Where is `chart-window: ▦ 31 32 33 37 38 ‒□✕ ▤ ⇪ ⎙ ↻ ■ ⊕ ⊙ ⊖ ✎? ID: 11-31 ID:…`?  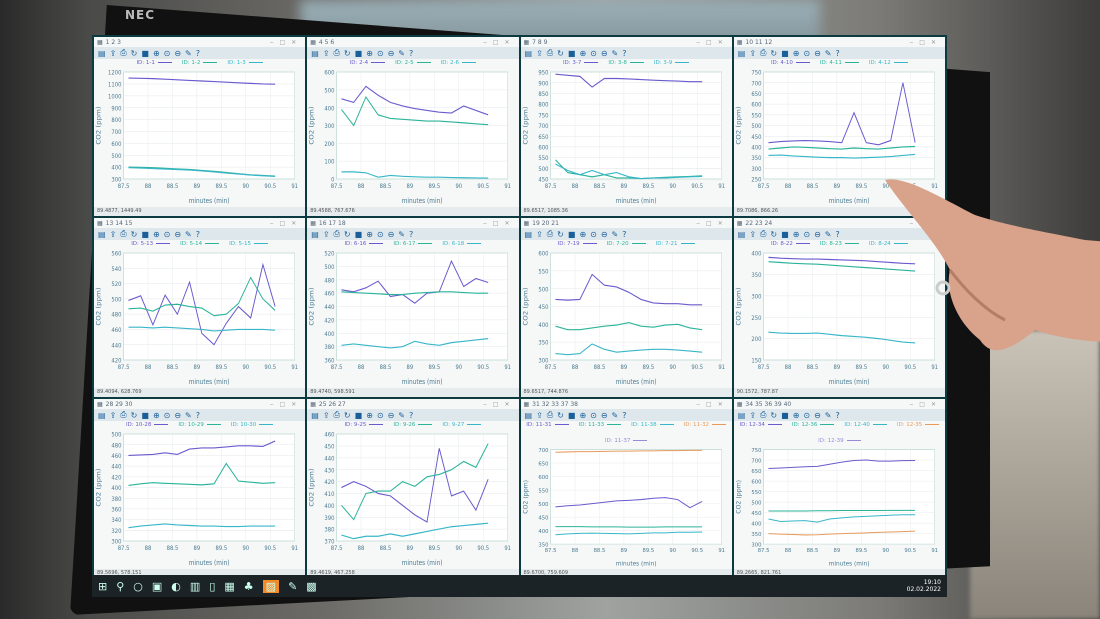 chart-window: ▦ 31 32 33 37 38 ‒□✕ ▤ ⇪ ⎙ ↻ ■ ⊕ ⊙ ⊖ ✎? ID: 11-31 ID:… is located at coordinates (626, 488).